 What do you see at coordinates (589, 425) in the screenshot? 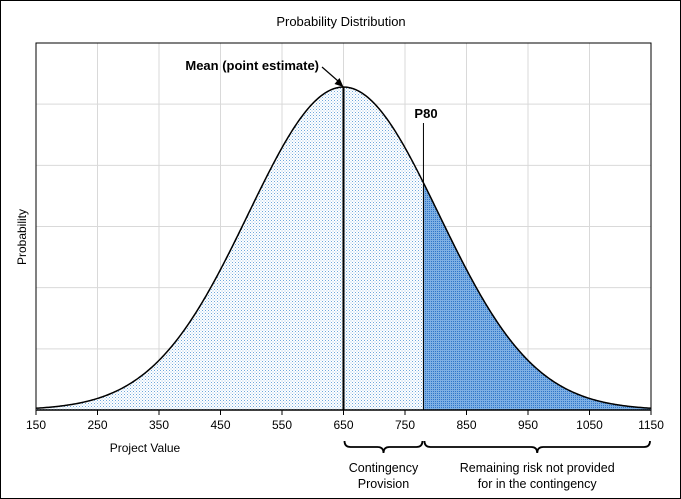
I see `x-tick-label: 1050` at bounding box center [589, 425].